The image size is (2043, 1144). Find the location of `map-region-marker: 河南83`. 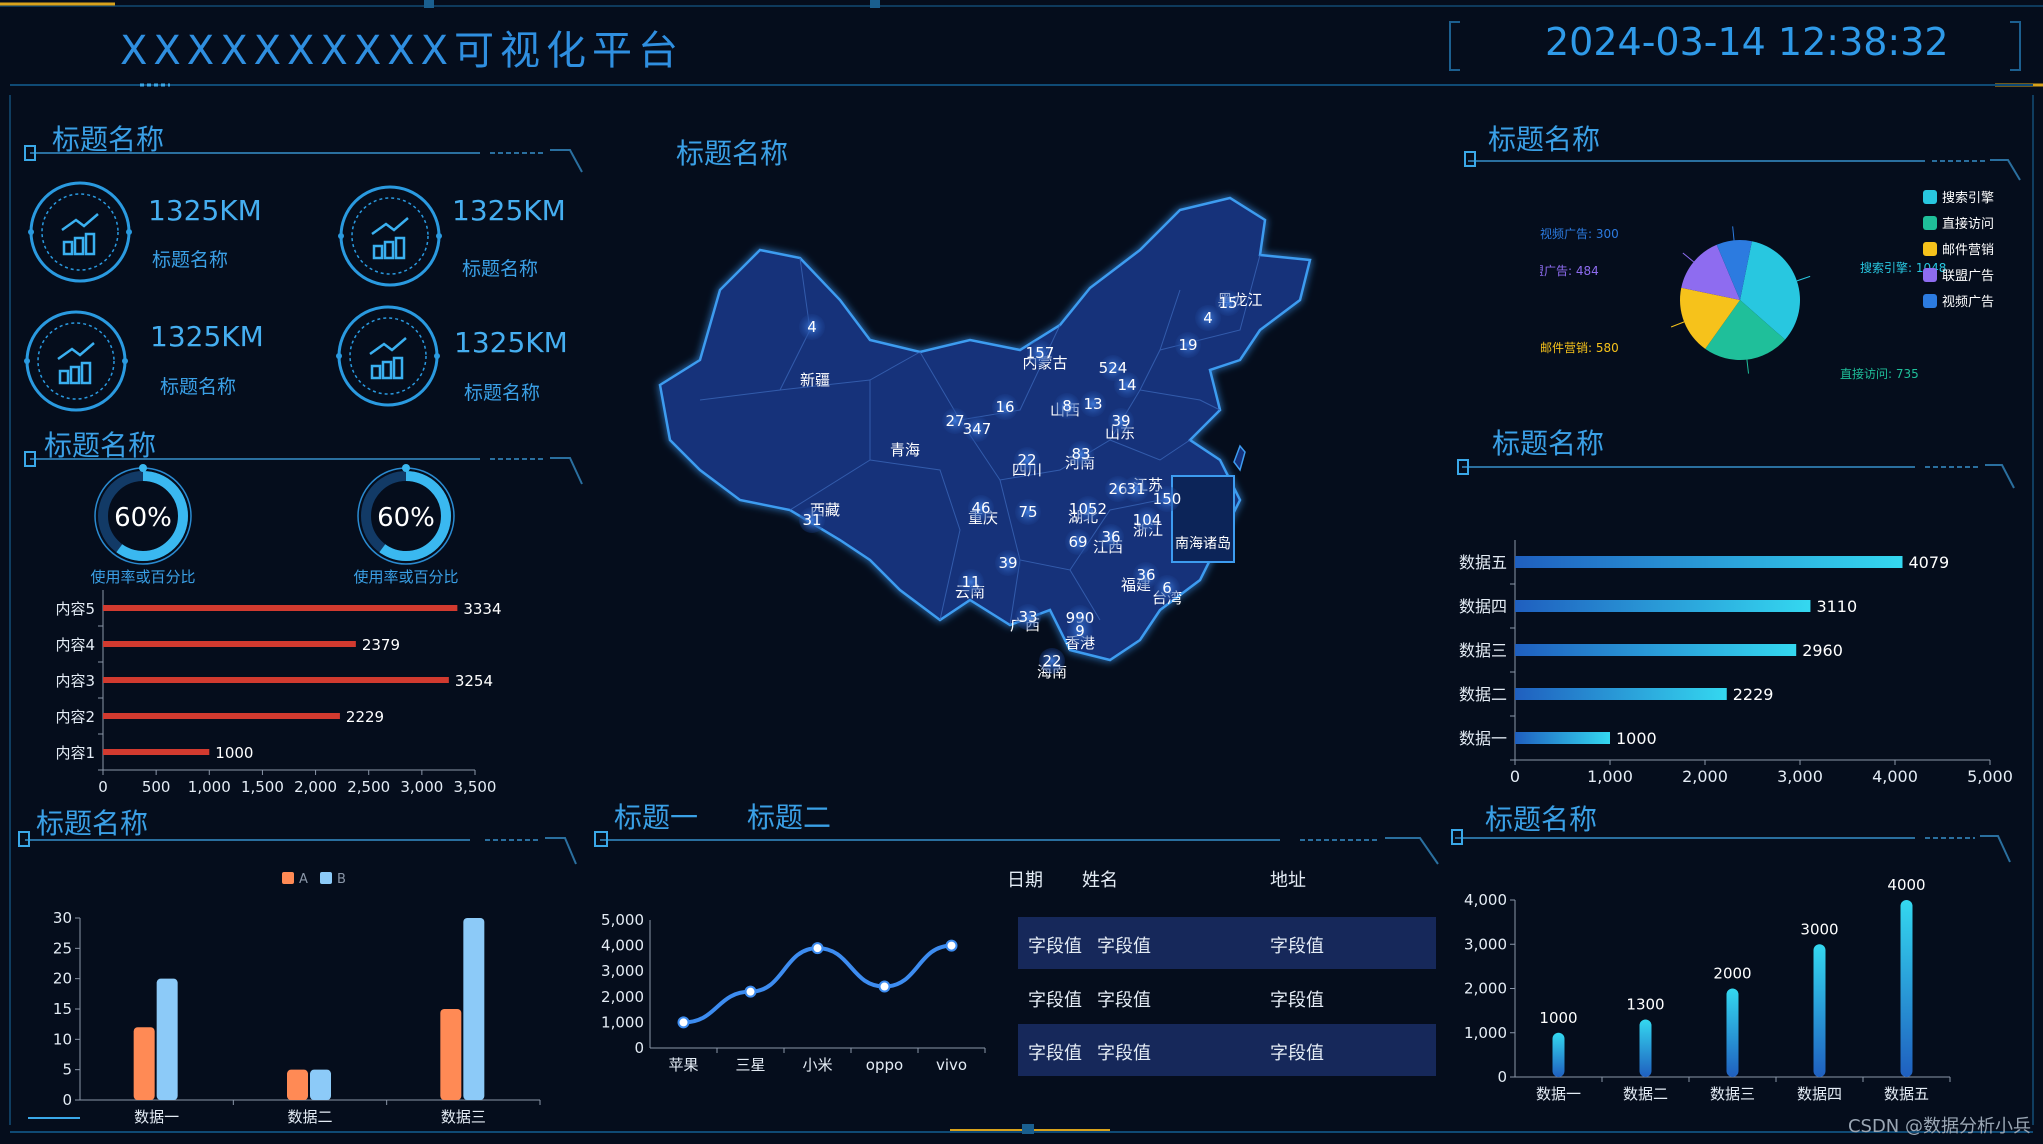

map-region-marker: 河南83 is located at coordinates (1080, 456).